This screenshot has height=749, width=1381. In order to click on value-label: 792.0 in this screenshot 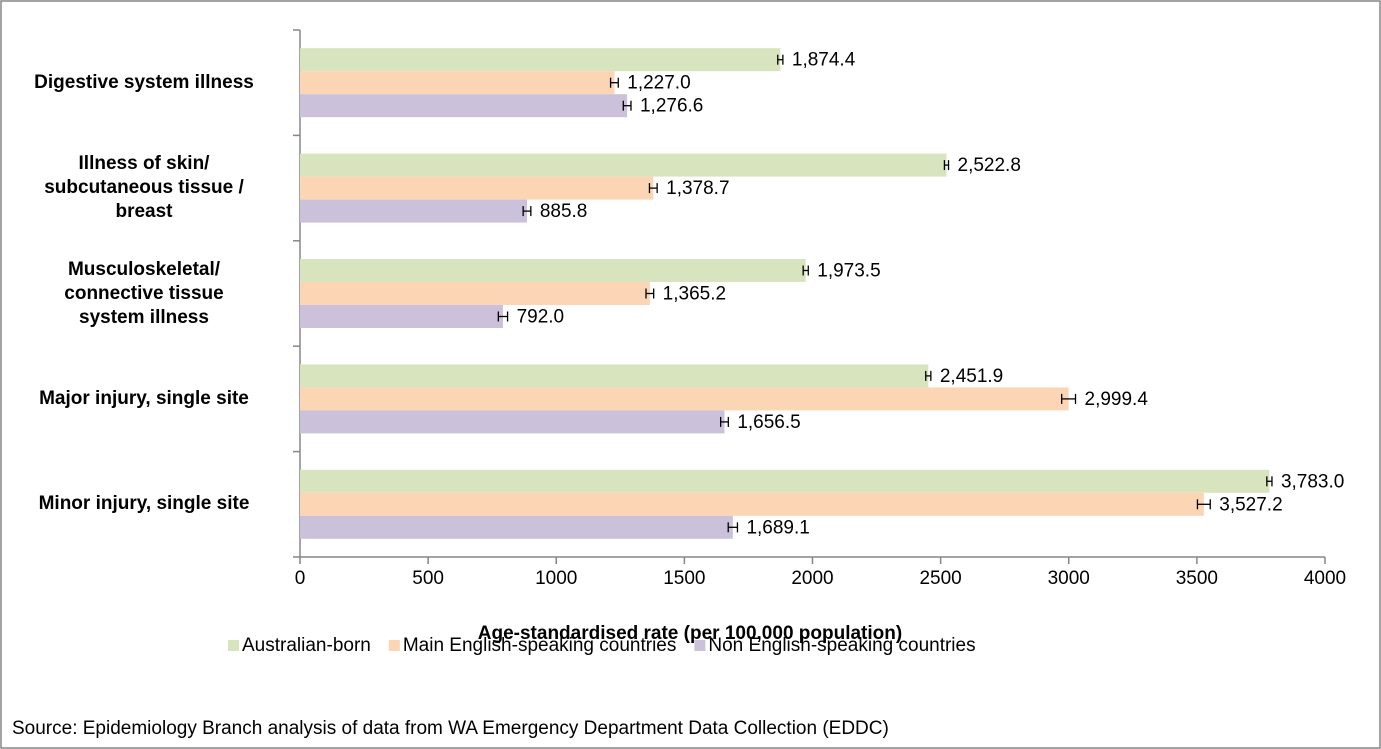, I will do `click(541, 317)`.